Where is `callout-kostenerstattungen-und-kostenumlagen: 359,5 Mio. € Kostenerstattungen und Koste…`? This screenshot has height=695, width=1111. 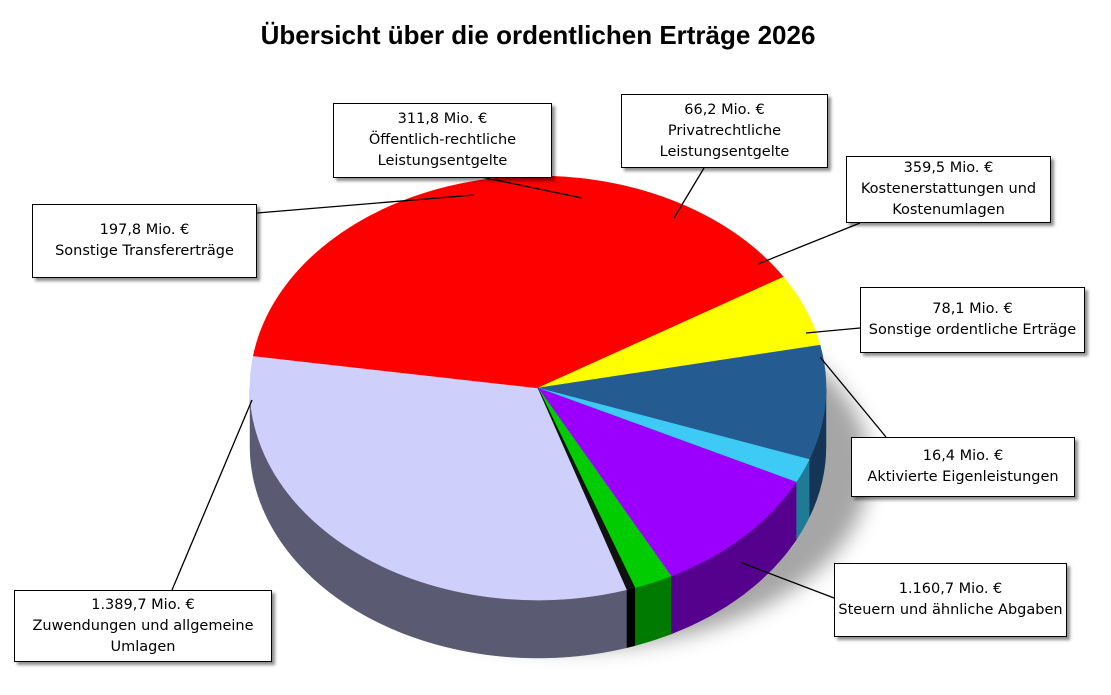
callout-kostenerstattungen-und-kostenumlagen: 359,5 Mio. € Kostenerstattungen und Koste… is located at coordinates (948, 189).